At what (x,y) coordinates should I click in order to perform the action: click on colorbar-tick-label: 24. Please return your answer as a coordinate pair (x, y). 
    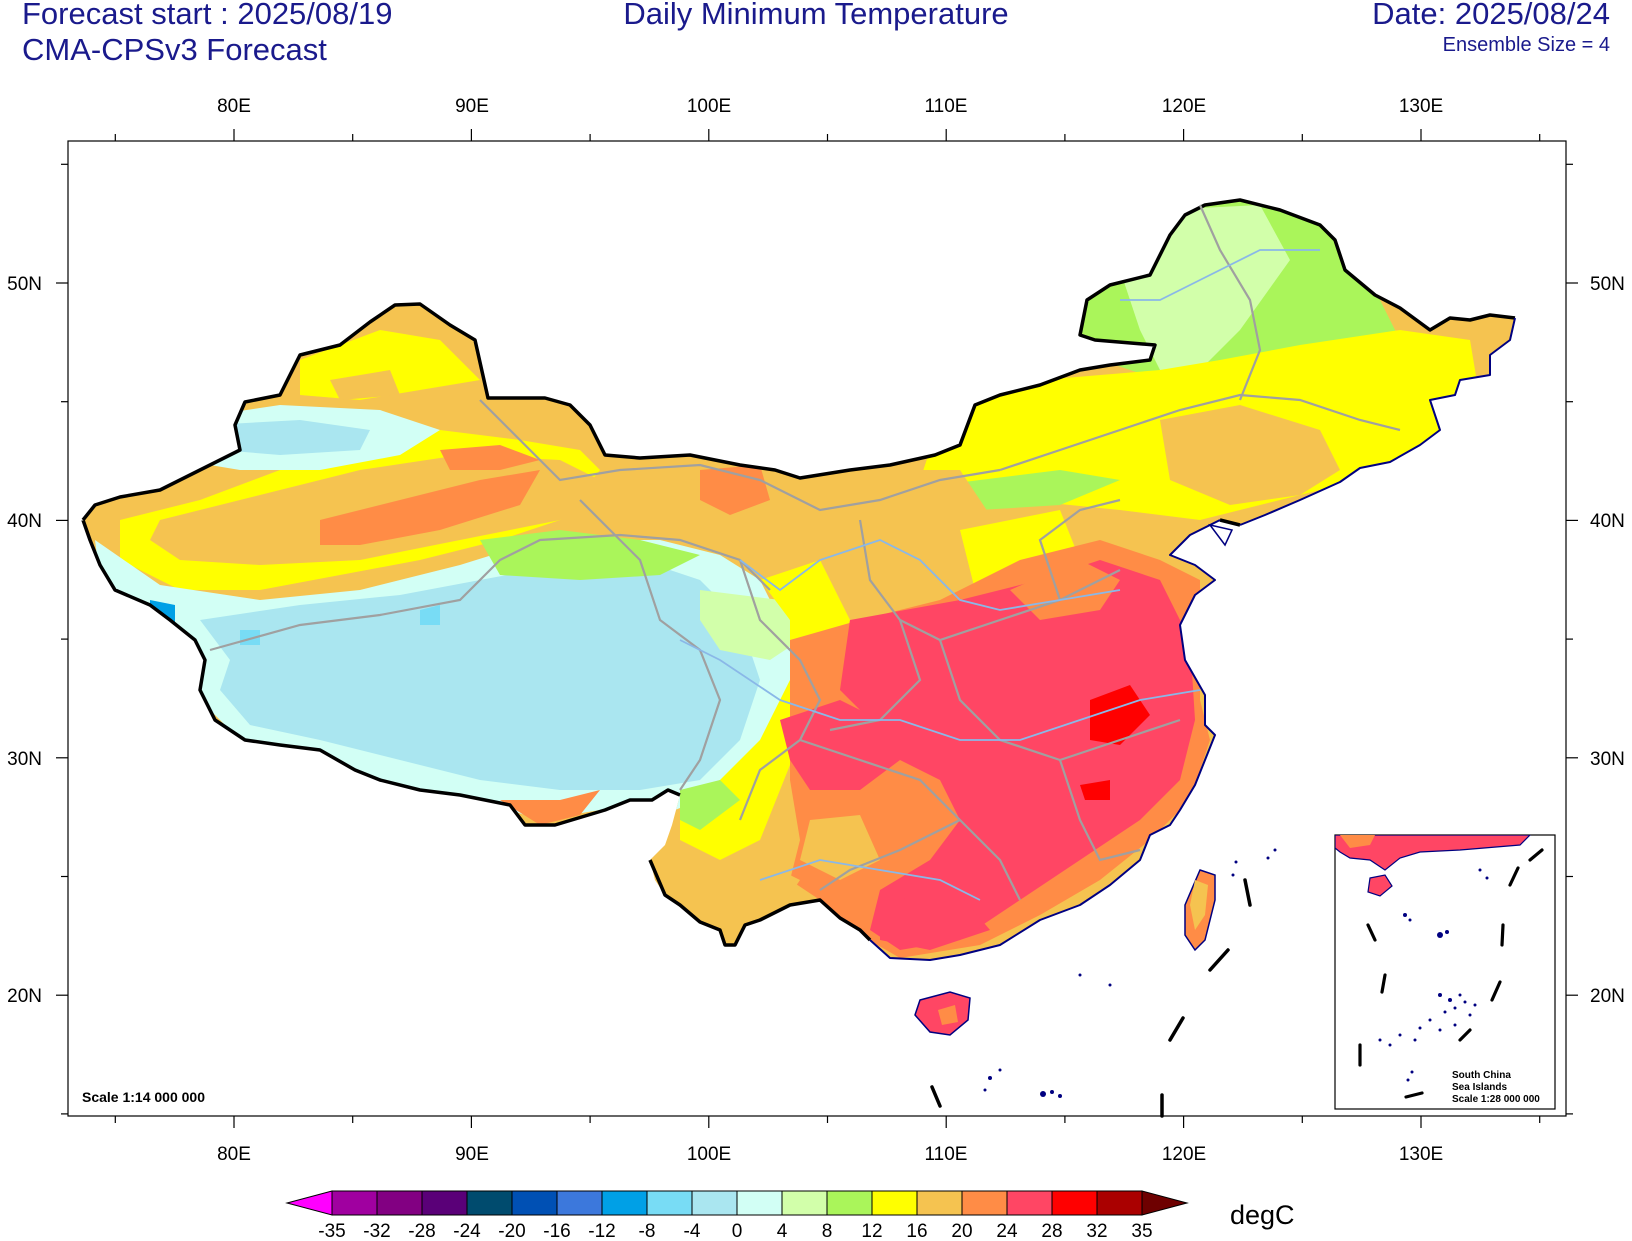
    Looking at the image, I should click on (1007, 1231).